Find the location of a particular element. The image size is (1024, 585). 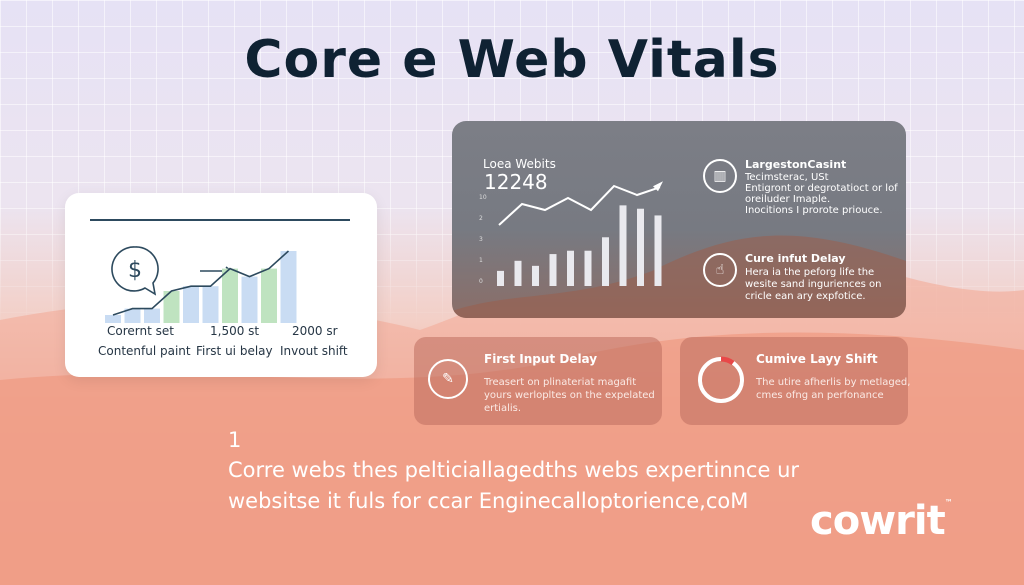

label-bottom-3: Invout shift is located at coordinates (314, 351).